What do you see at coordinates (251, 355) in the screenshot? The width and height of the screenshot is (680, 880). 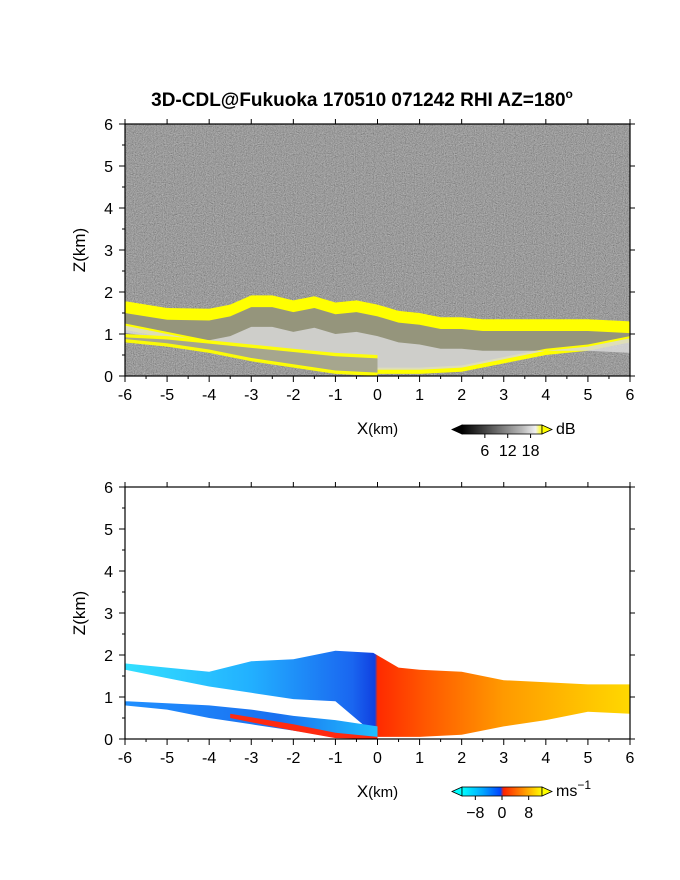 I see `lower-layer-core` at bounding box center [251, 355].